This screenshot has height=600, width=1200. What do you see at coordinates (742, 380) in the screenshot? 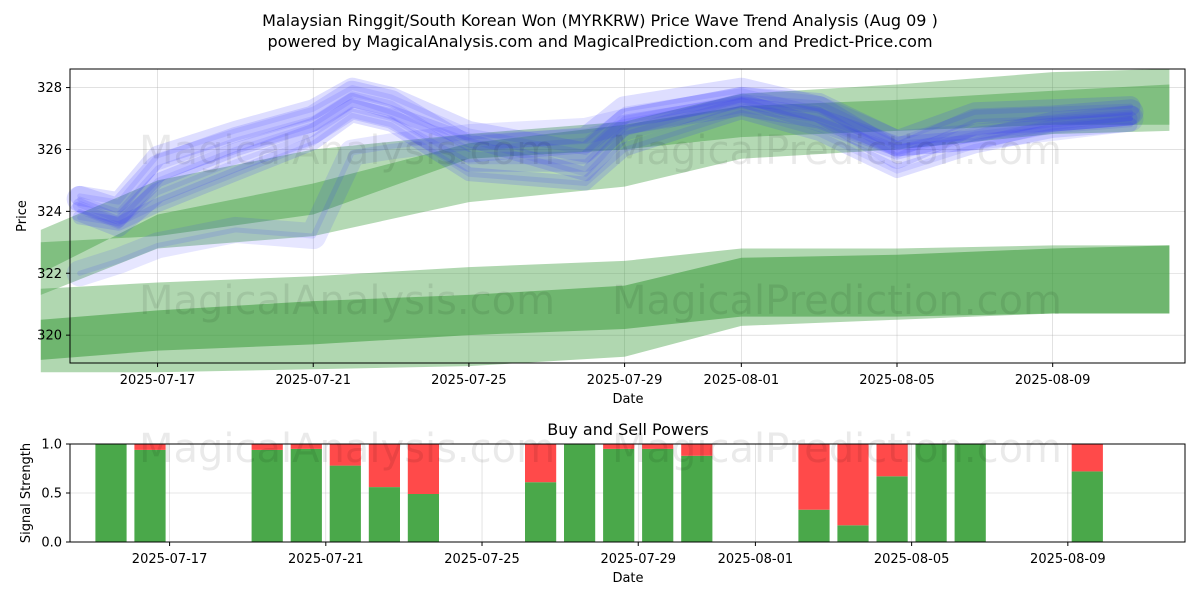
I see `price-x-tick-label: 2025-08-01` at bounding box center [742, 380].